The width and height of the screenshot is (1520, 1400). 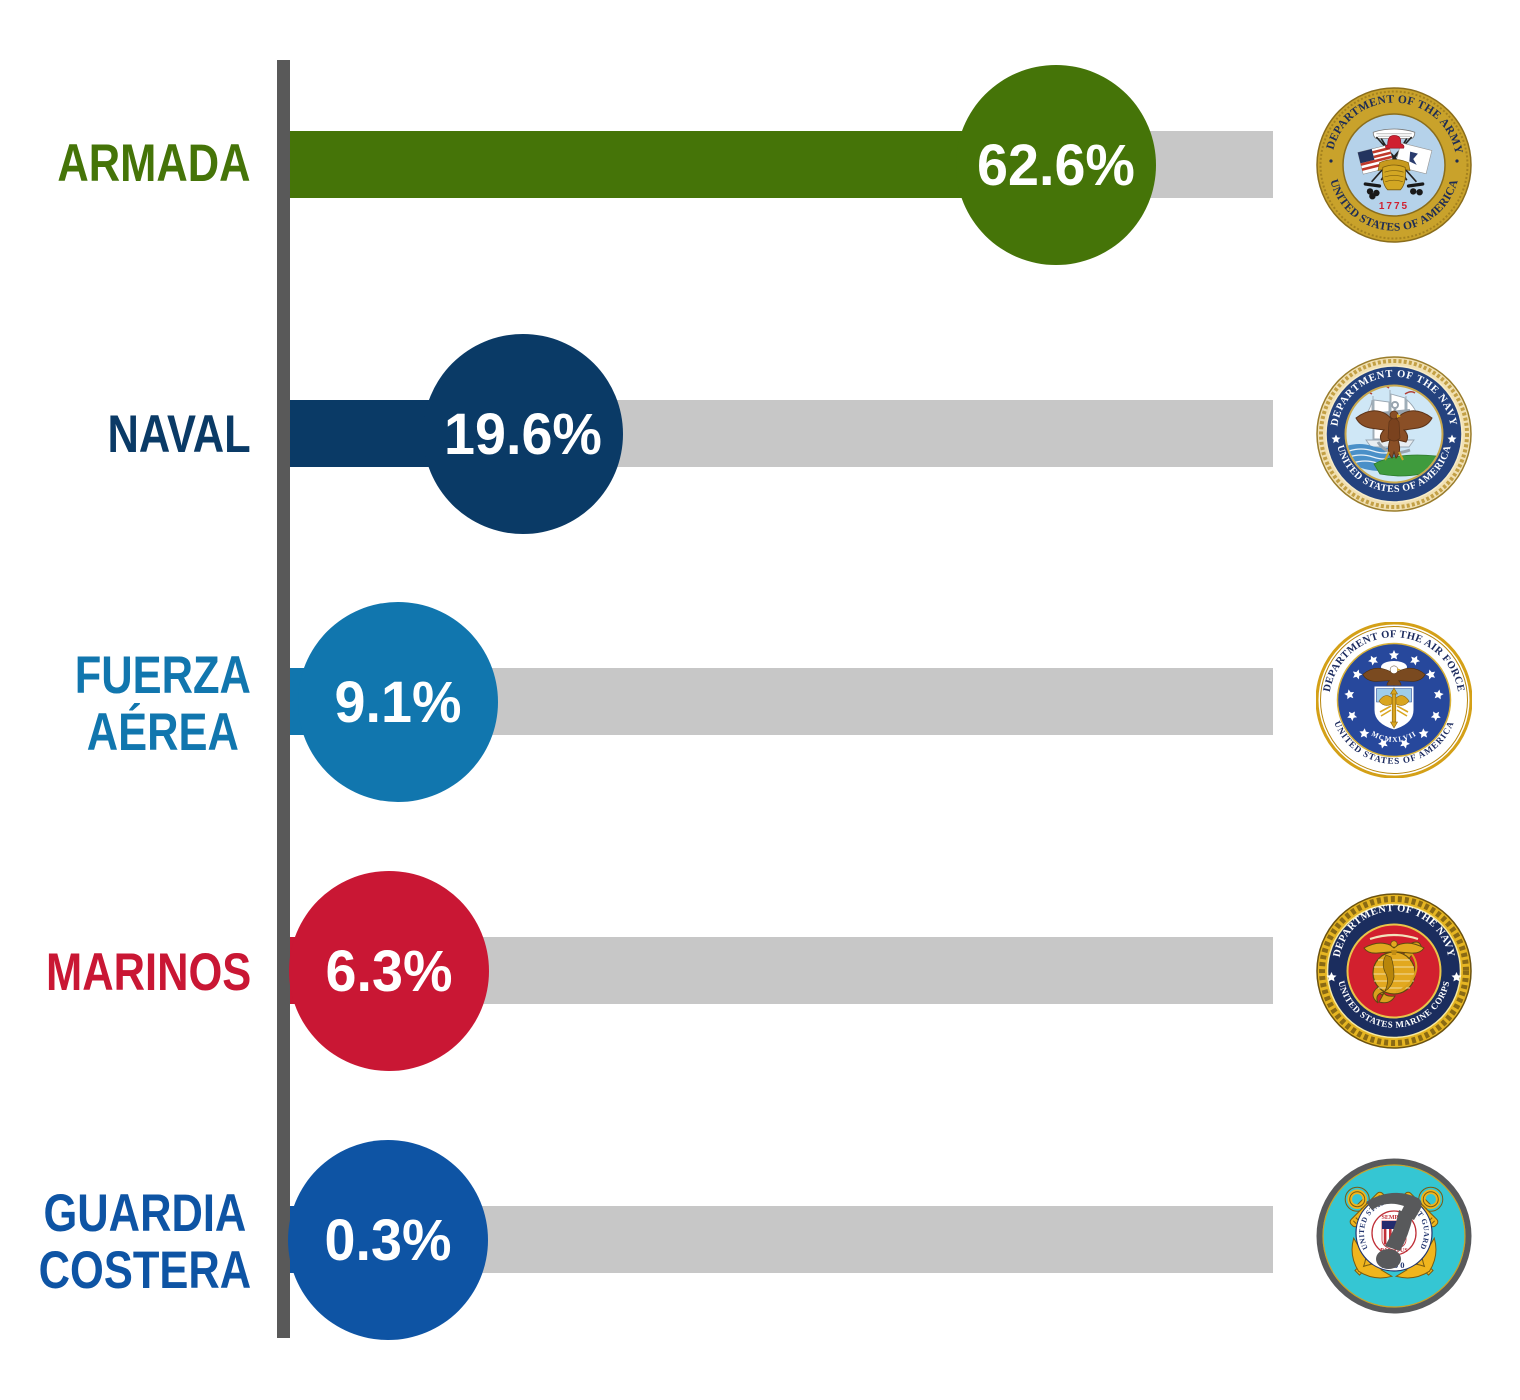 What do you see at coordinates (1394, 1218) in the screenshot?
I see `svg-text: SEMPER` at bounding box center [1394, 1218].